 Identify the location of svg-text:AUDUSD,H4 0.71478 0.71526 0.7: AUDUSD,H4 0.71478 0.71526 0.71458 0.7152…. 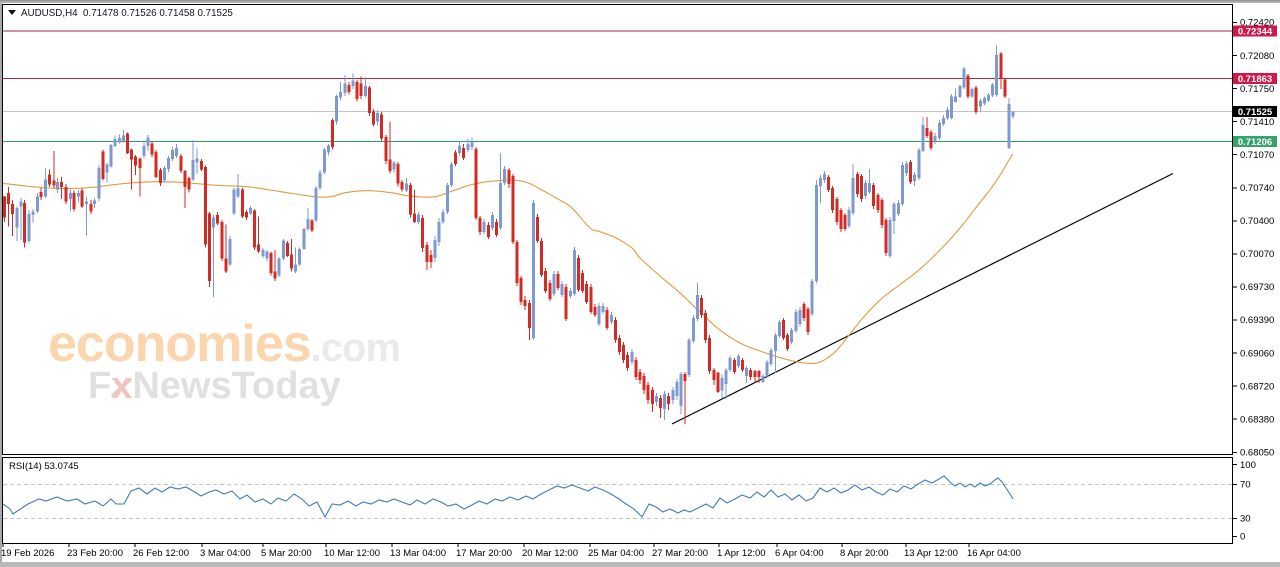
(127, 13).